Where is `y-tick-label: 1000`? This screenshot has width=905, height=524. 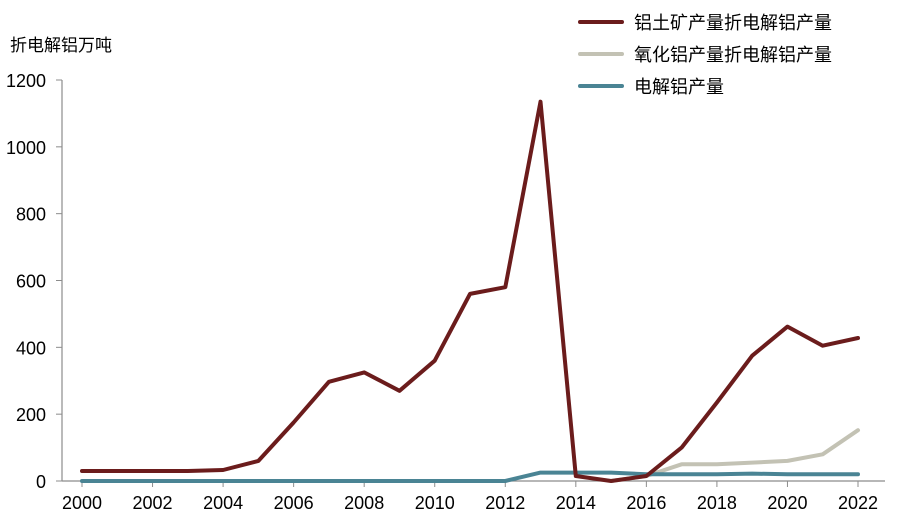
y-tick-label: 1000 is located at coordinates (26, 148).